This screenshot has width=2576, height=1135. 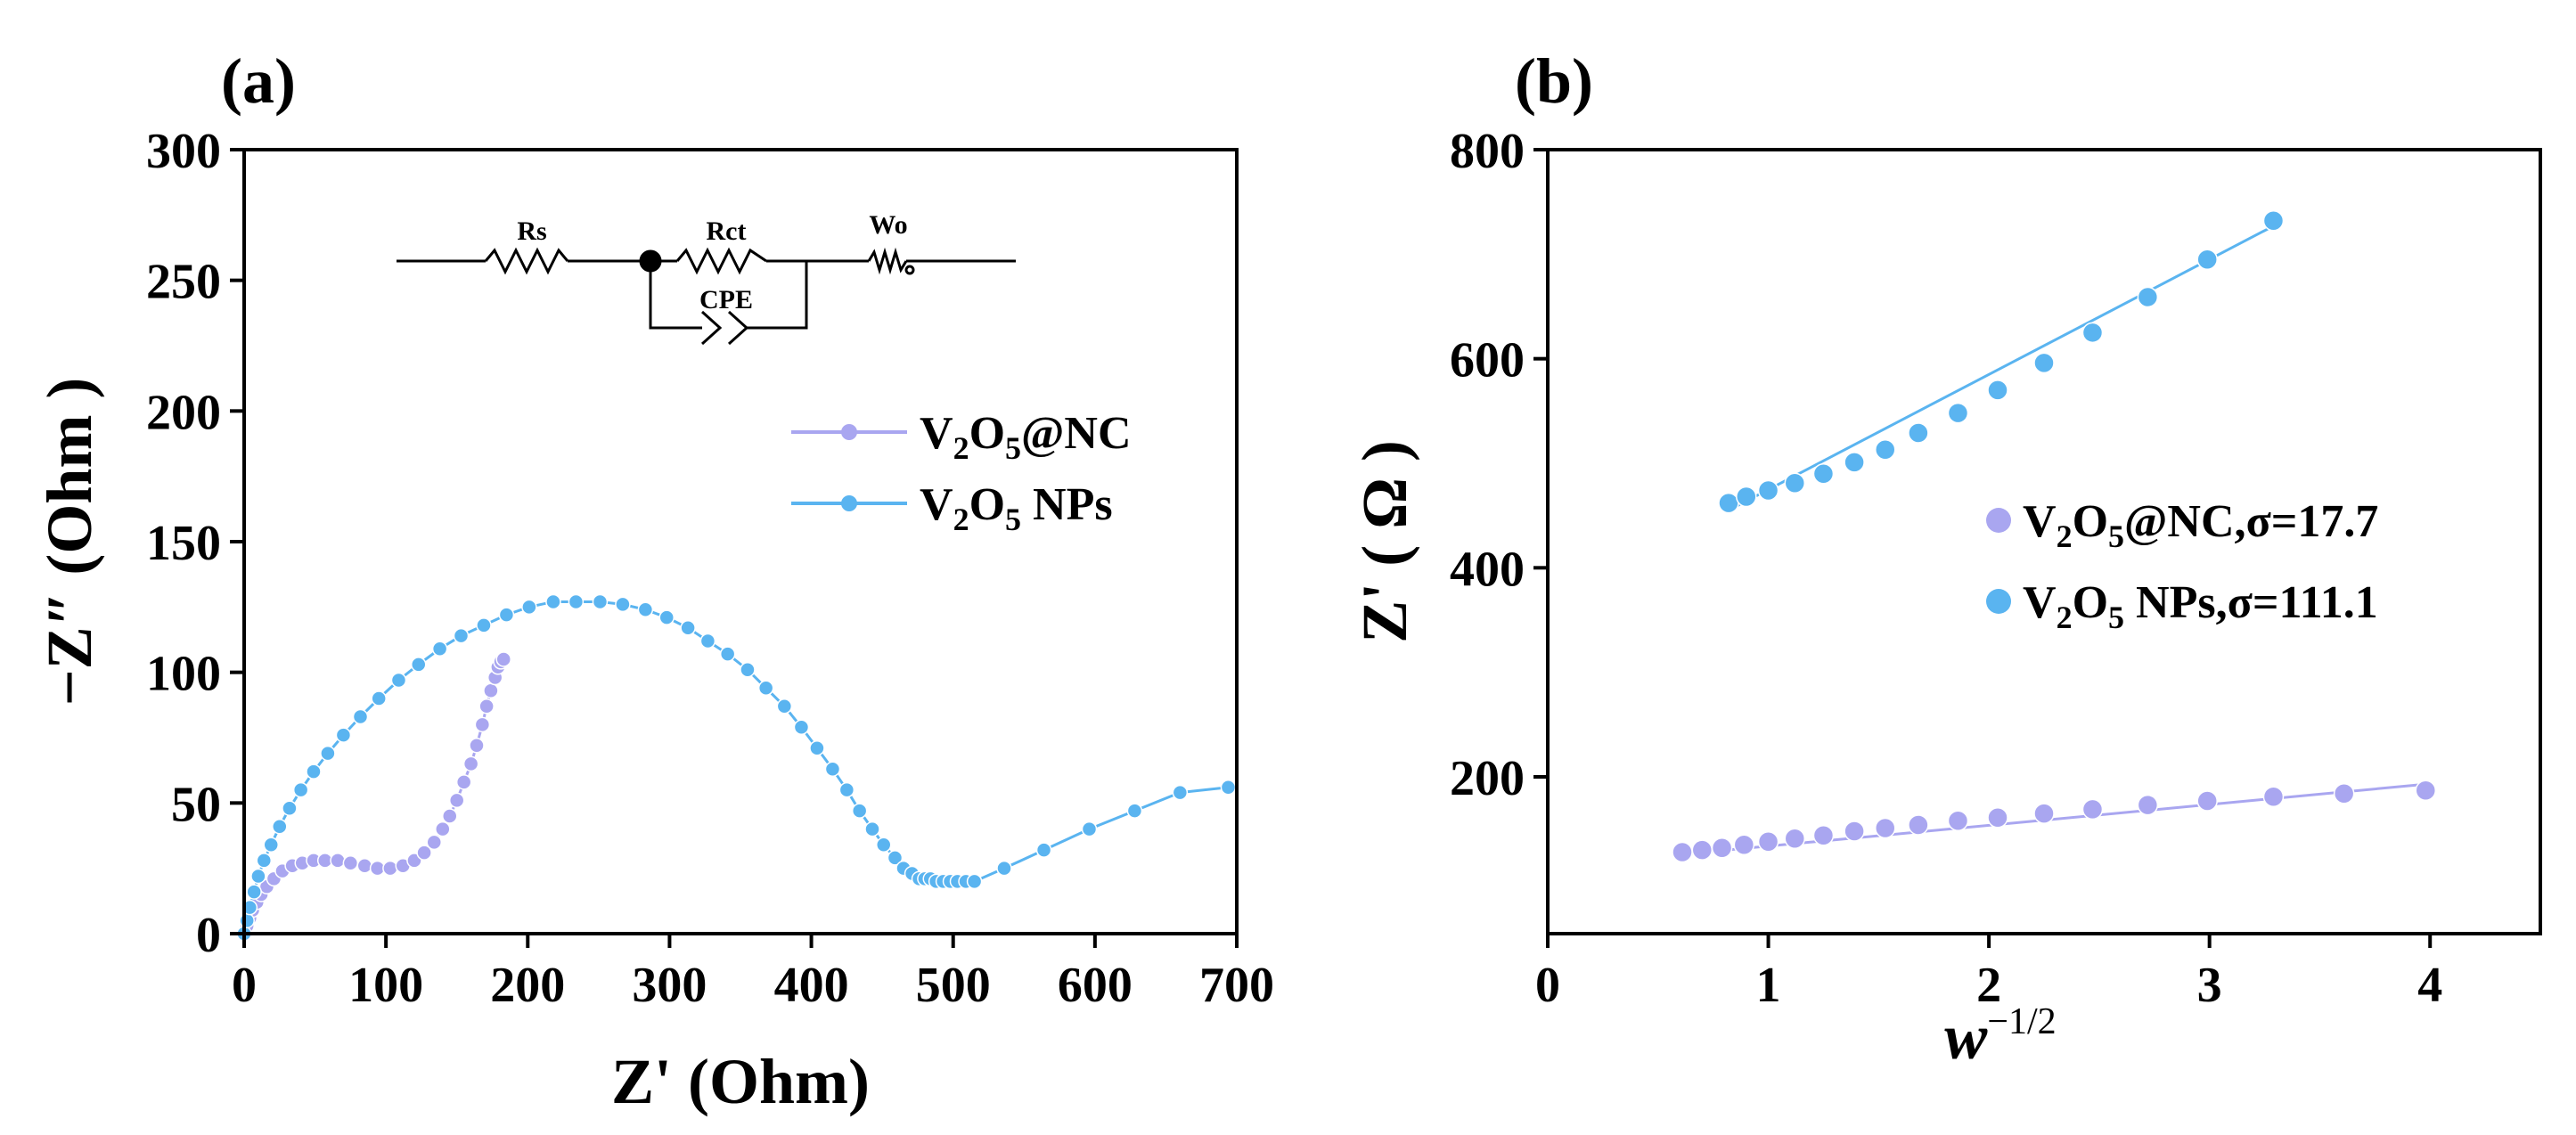 I want to click on panel-a-marks, so click(x=736, y=767).